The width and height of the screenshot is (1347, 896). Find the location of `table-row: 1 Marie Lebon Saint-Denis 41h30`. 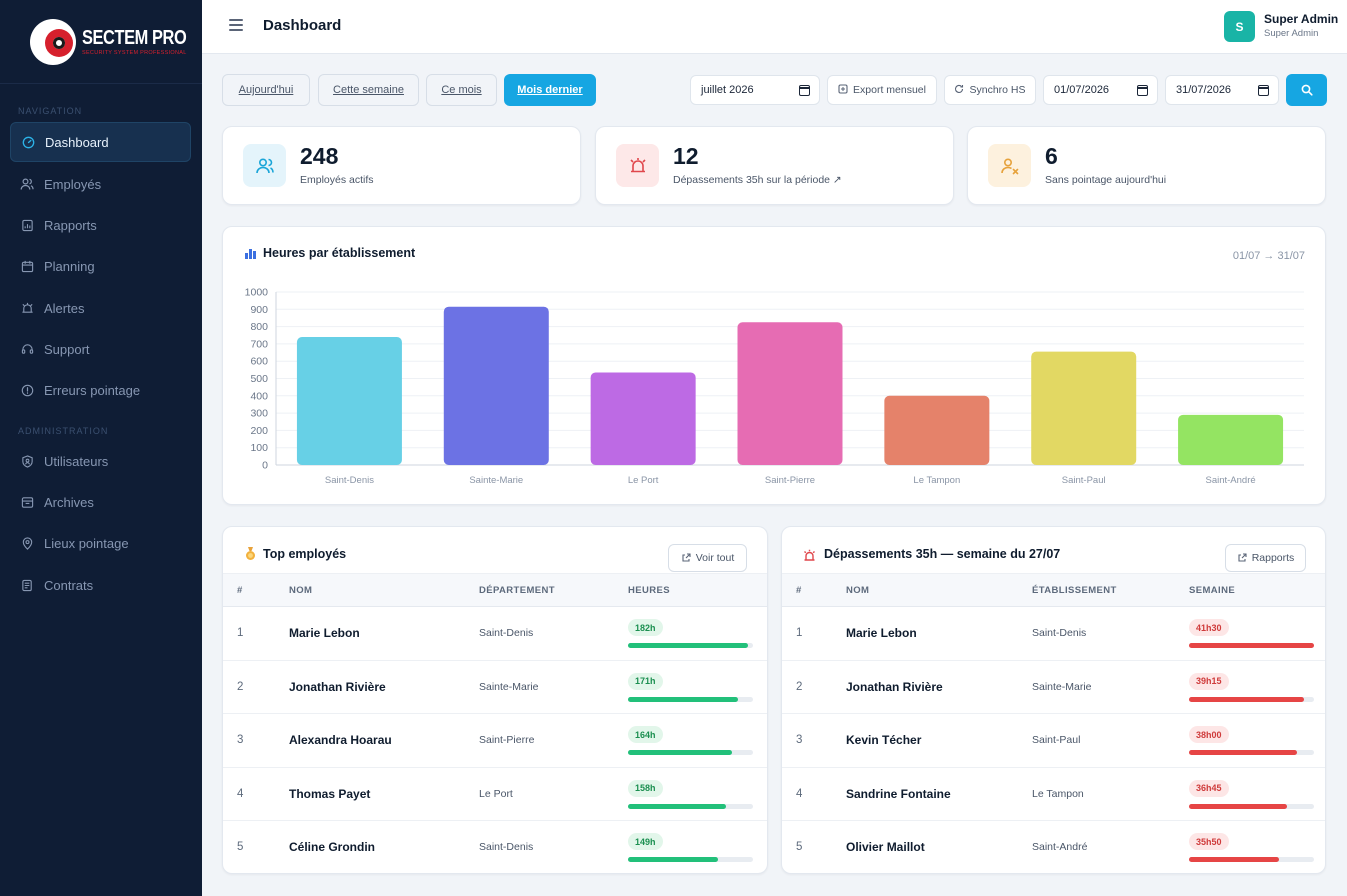

table-row: 1 Marie Lebon Saint-Denis 41h30 is located at coordinates (1053, 634).